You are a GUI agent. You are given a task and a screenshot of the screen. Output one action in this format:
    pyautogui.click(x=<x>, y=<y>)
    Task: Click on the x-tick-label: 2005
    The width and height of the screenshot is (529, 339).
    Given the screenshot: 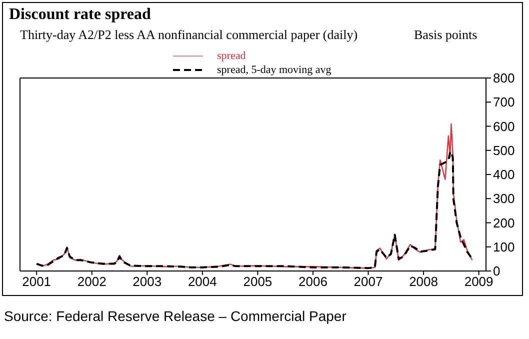 What is the action you would take?
    pyautogui.click(x=257, y=282)
    